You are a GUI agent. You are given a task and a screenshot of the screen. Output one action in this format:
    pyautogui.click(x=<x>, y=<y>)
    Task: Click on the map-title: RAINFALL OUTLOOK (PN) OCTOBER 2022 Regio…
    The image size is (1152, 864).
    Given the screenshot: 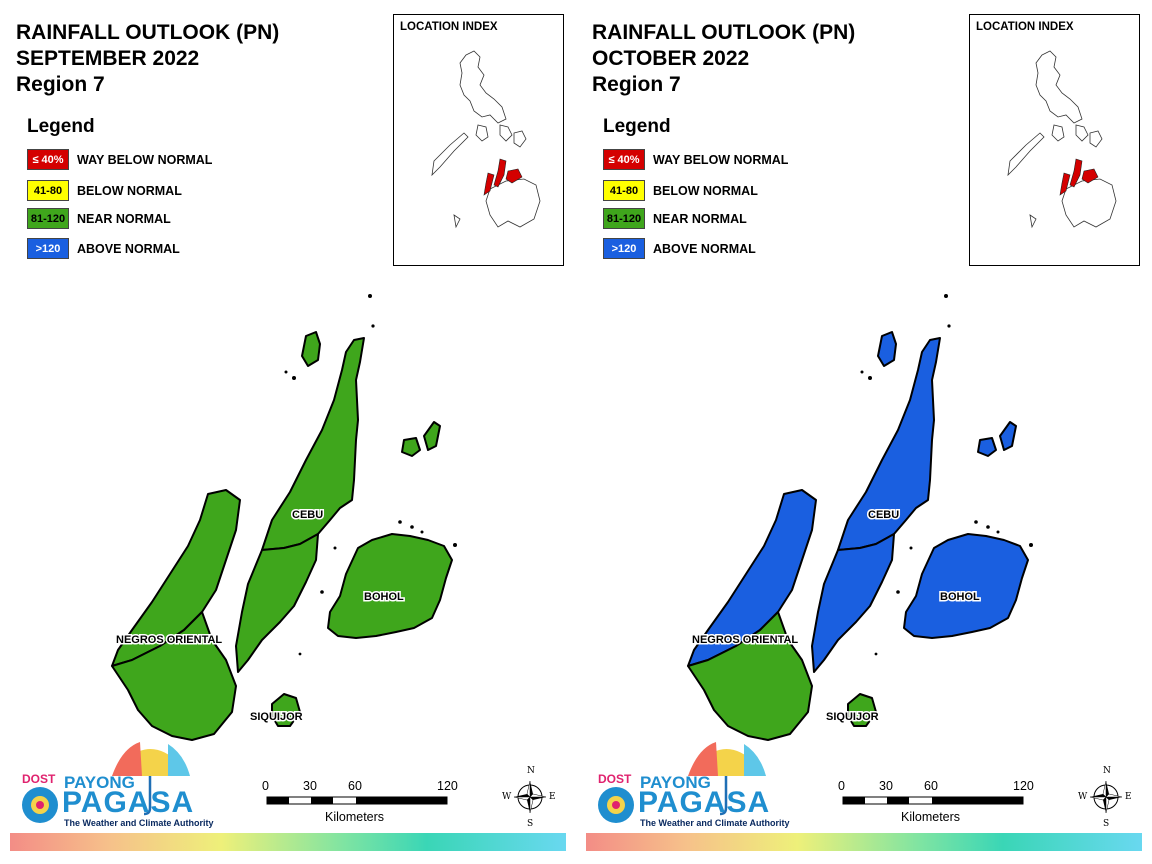 What is the action you would take?
    pyautogui.click(x=723, y=59)
    